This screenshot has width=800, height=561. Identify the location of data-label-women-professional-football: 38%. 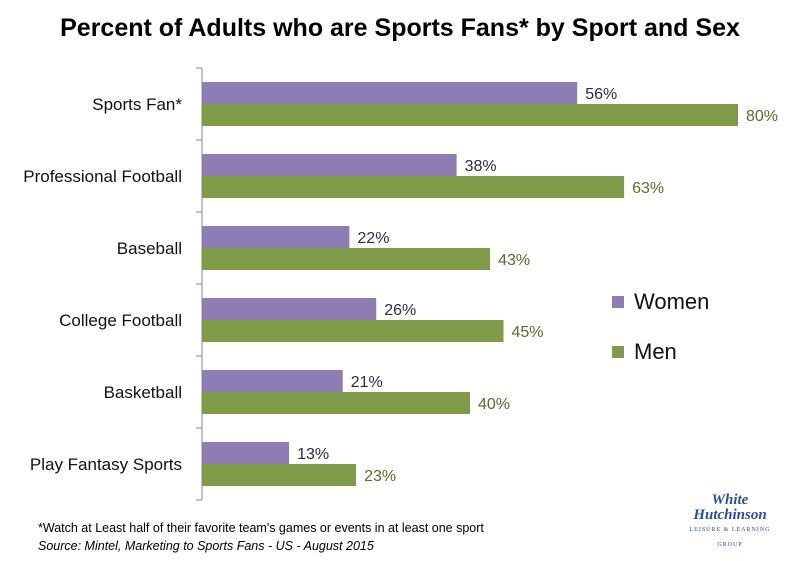
(481, 166).